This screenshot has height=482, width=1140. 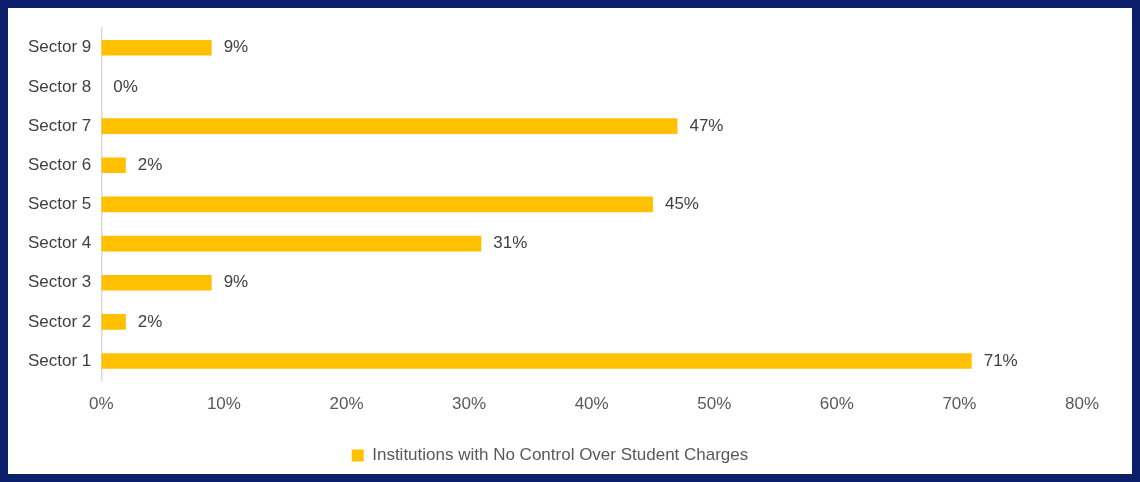 What do you see at coordinates (714, 404) in the screenshot?
I see `x-tick-label: 50%` at bounding box center [714, 404].